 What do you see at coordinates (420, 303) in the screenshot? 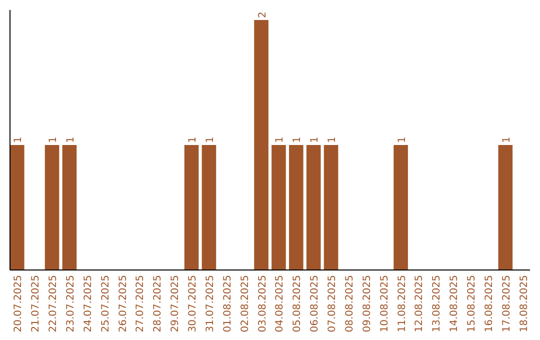
I see `x-tick-label: 12.08.2025` at bounding box center [420, 303].